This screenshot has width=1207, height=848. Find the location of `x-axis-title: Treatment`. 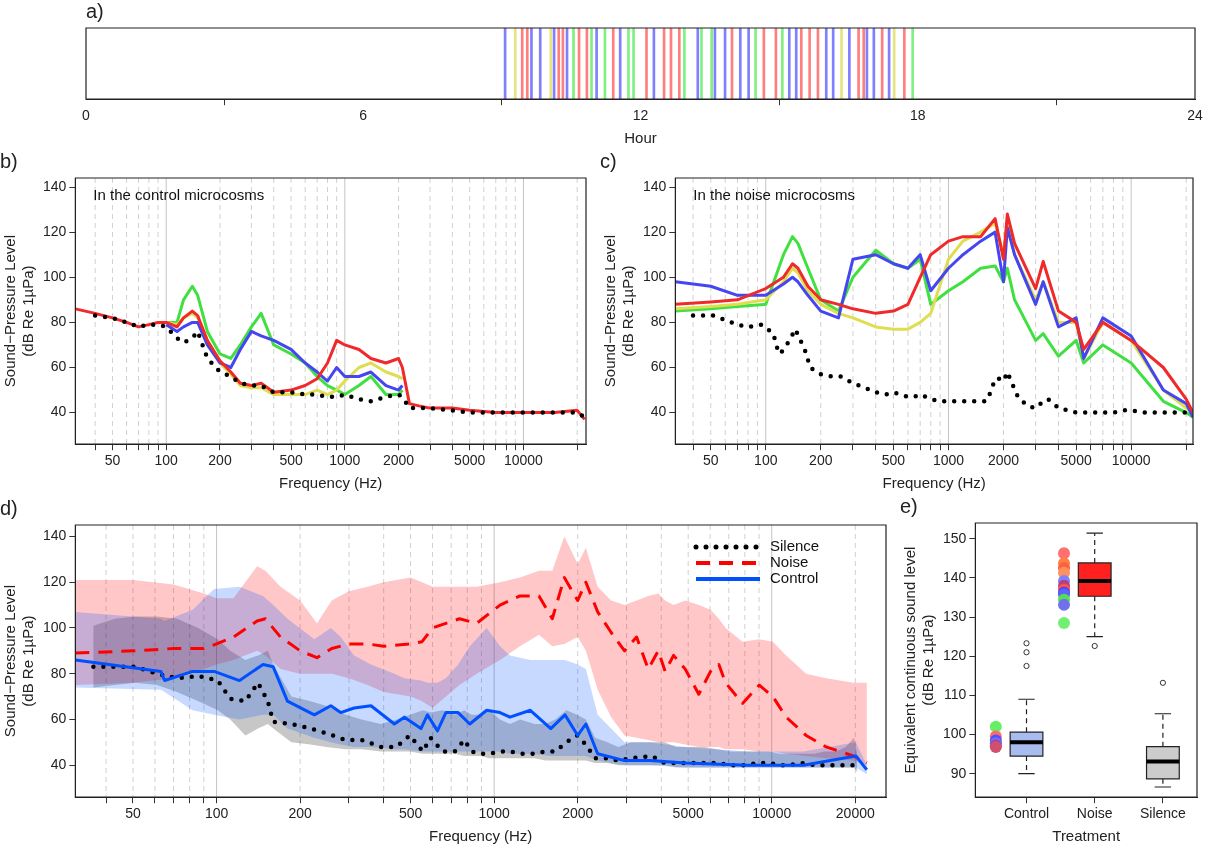

x-axis-title: Treatment is located at coordinates (1086, 836).